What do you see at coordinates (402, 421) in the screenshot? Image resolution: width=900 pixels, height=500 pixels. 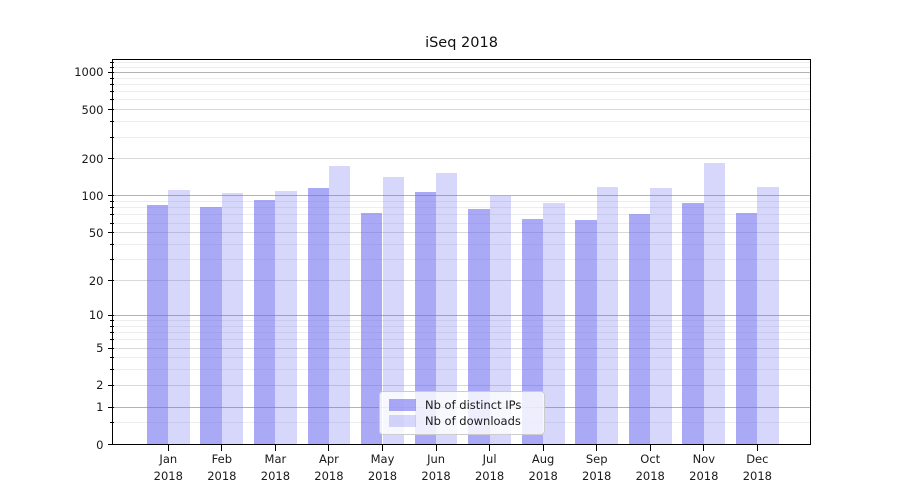 I see `legend-swatch-downloads` at bounding box center [402, 421].